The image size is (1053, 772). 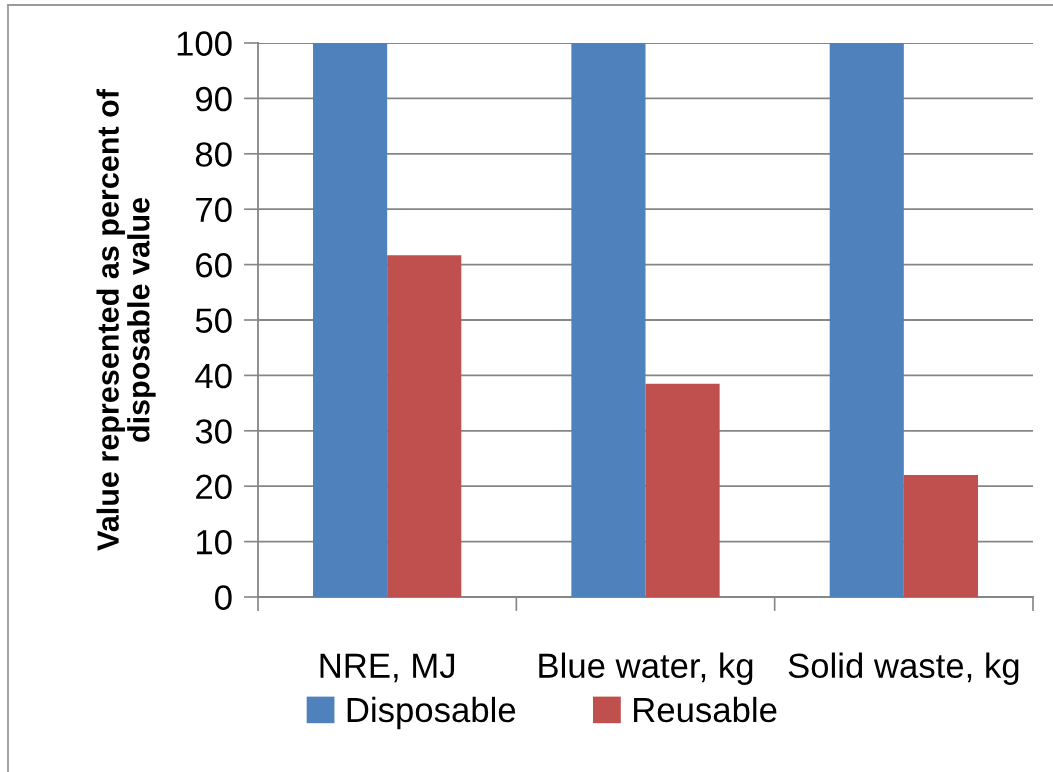 What do you see at coordinates (431, 713) in the screenshot?
I see `legend-label: Disposable` at bounding box center [431, 713].